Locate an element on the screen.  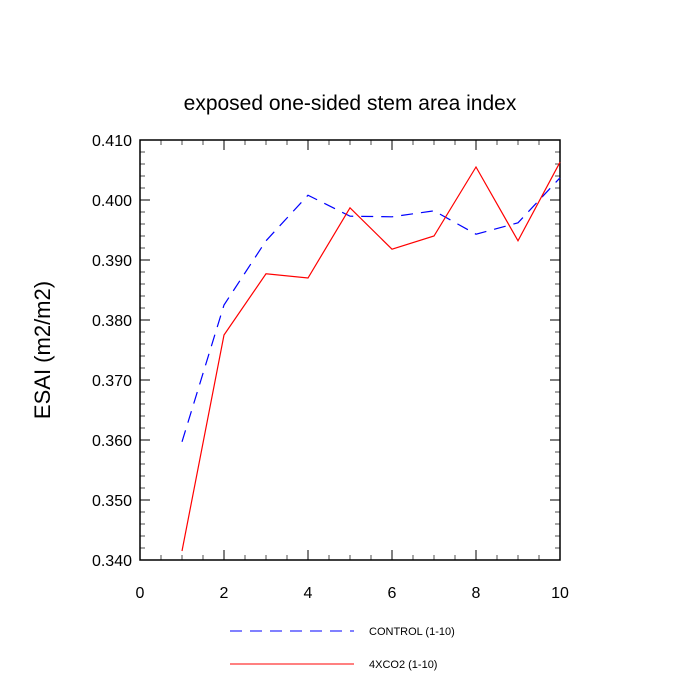
y-tick-label: 0.370 is located at coordinates (112, 381).